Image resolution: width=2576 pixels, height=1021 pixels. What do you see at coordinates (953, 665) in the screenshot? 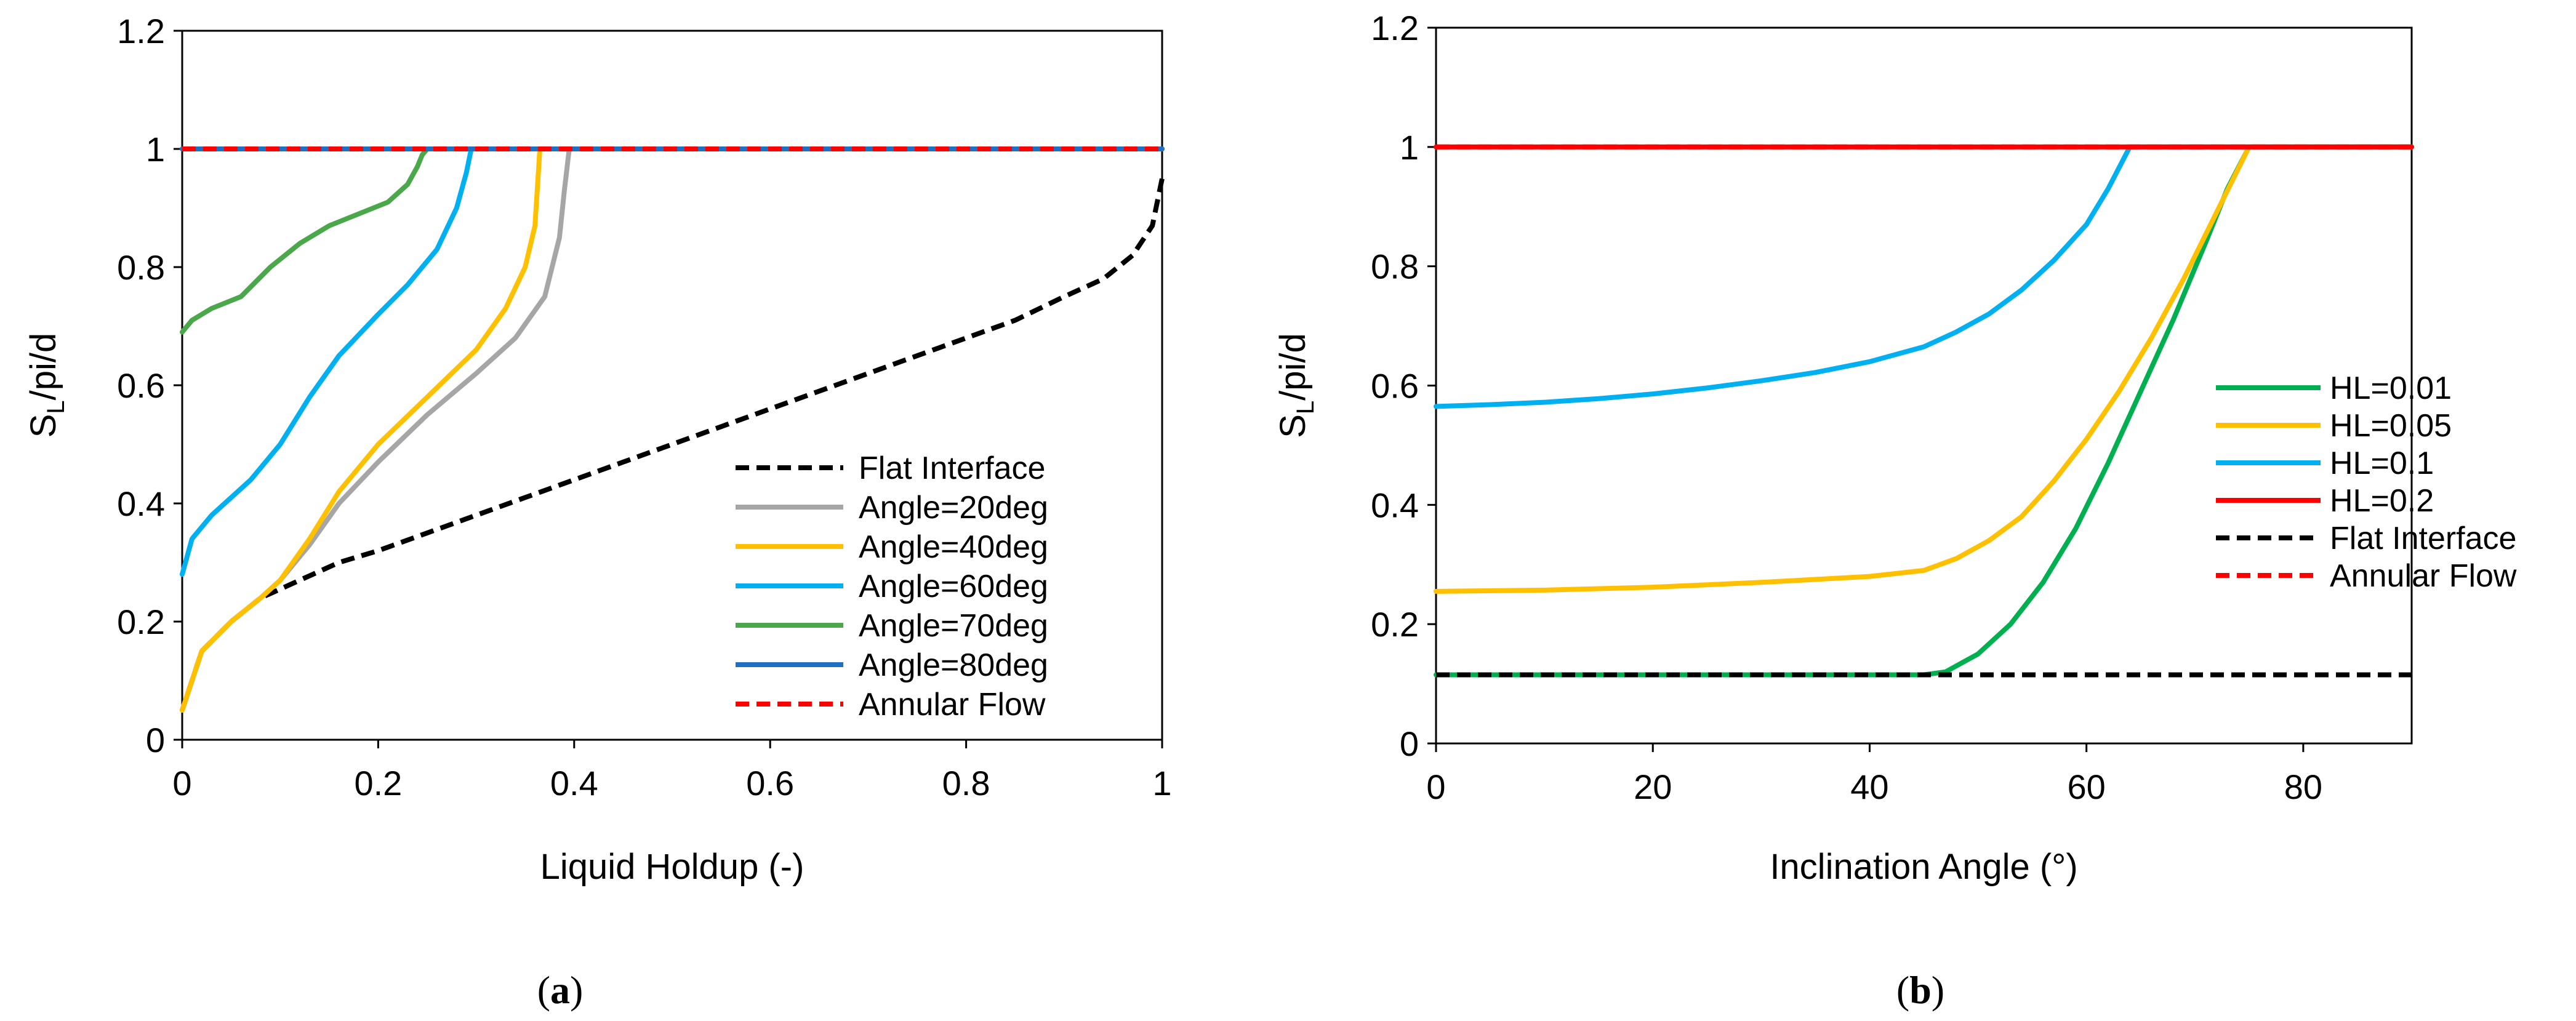
I see `legend-label: Angle=80deg` at bounding box center [953, 665].